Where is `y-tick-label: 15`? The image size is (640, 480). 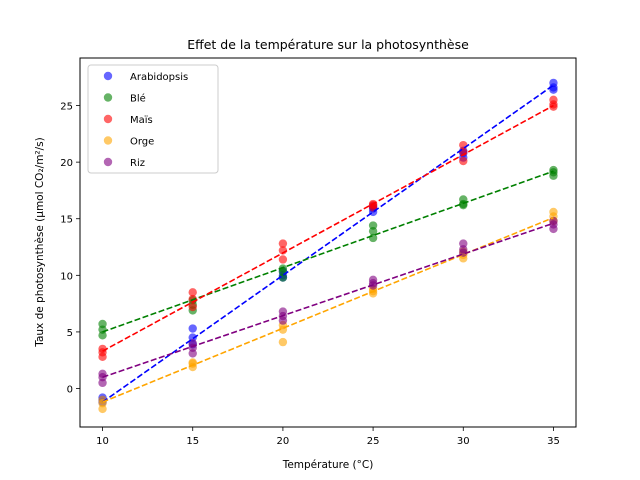 y-tick-label: 15 is located at coordinates (66, 220).